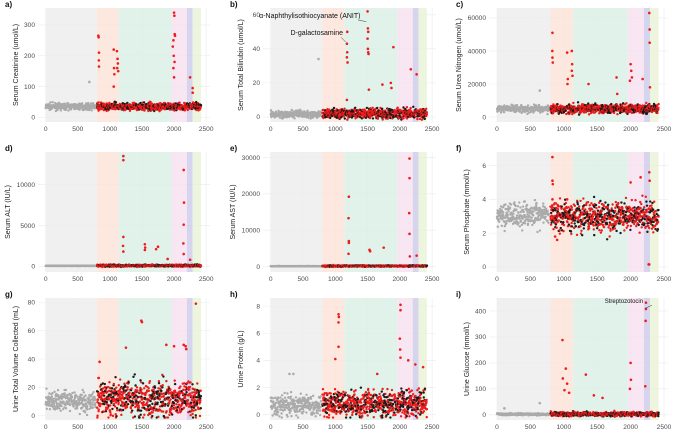 This screenshot has width=676, height=439. Describe the element at coordinates (477, 18) in the screenshot. I see `y-tick-label: 60000` at that location.